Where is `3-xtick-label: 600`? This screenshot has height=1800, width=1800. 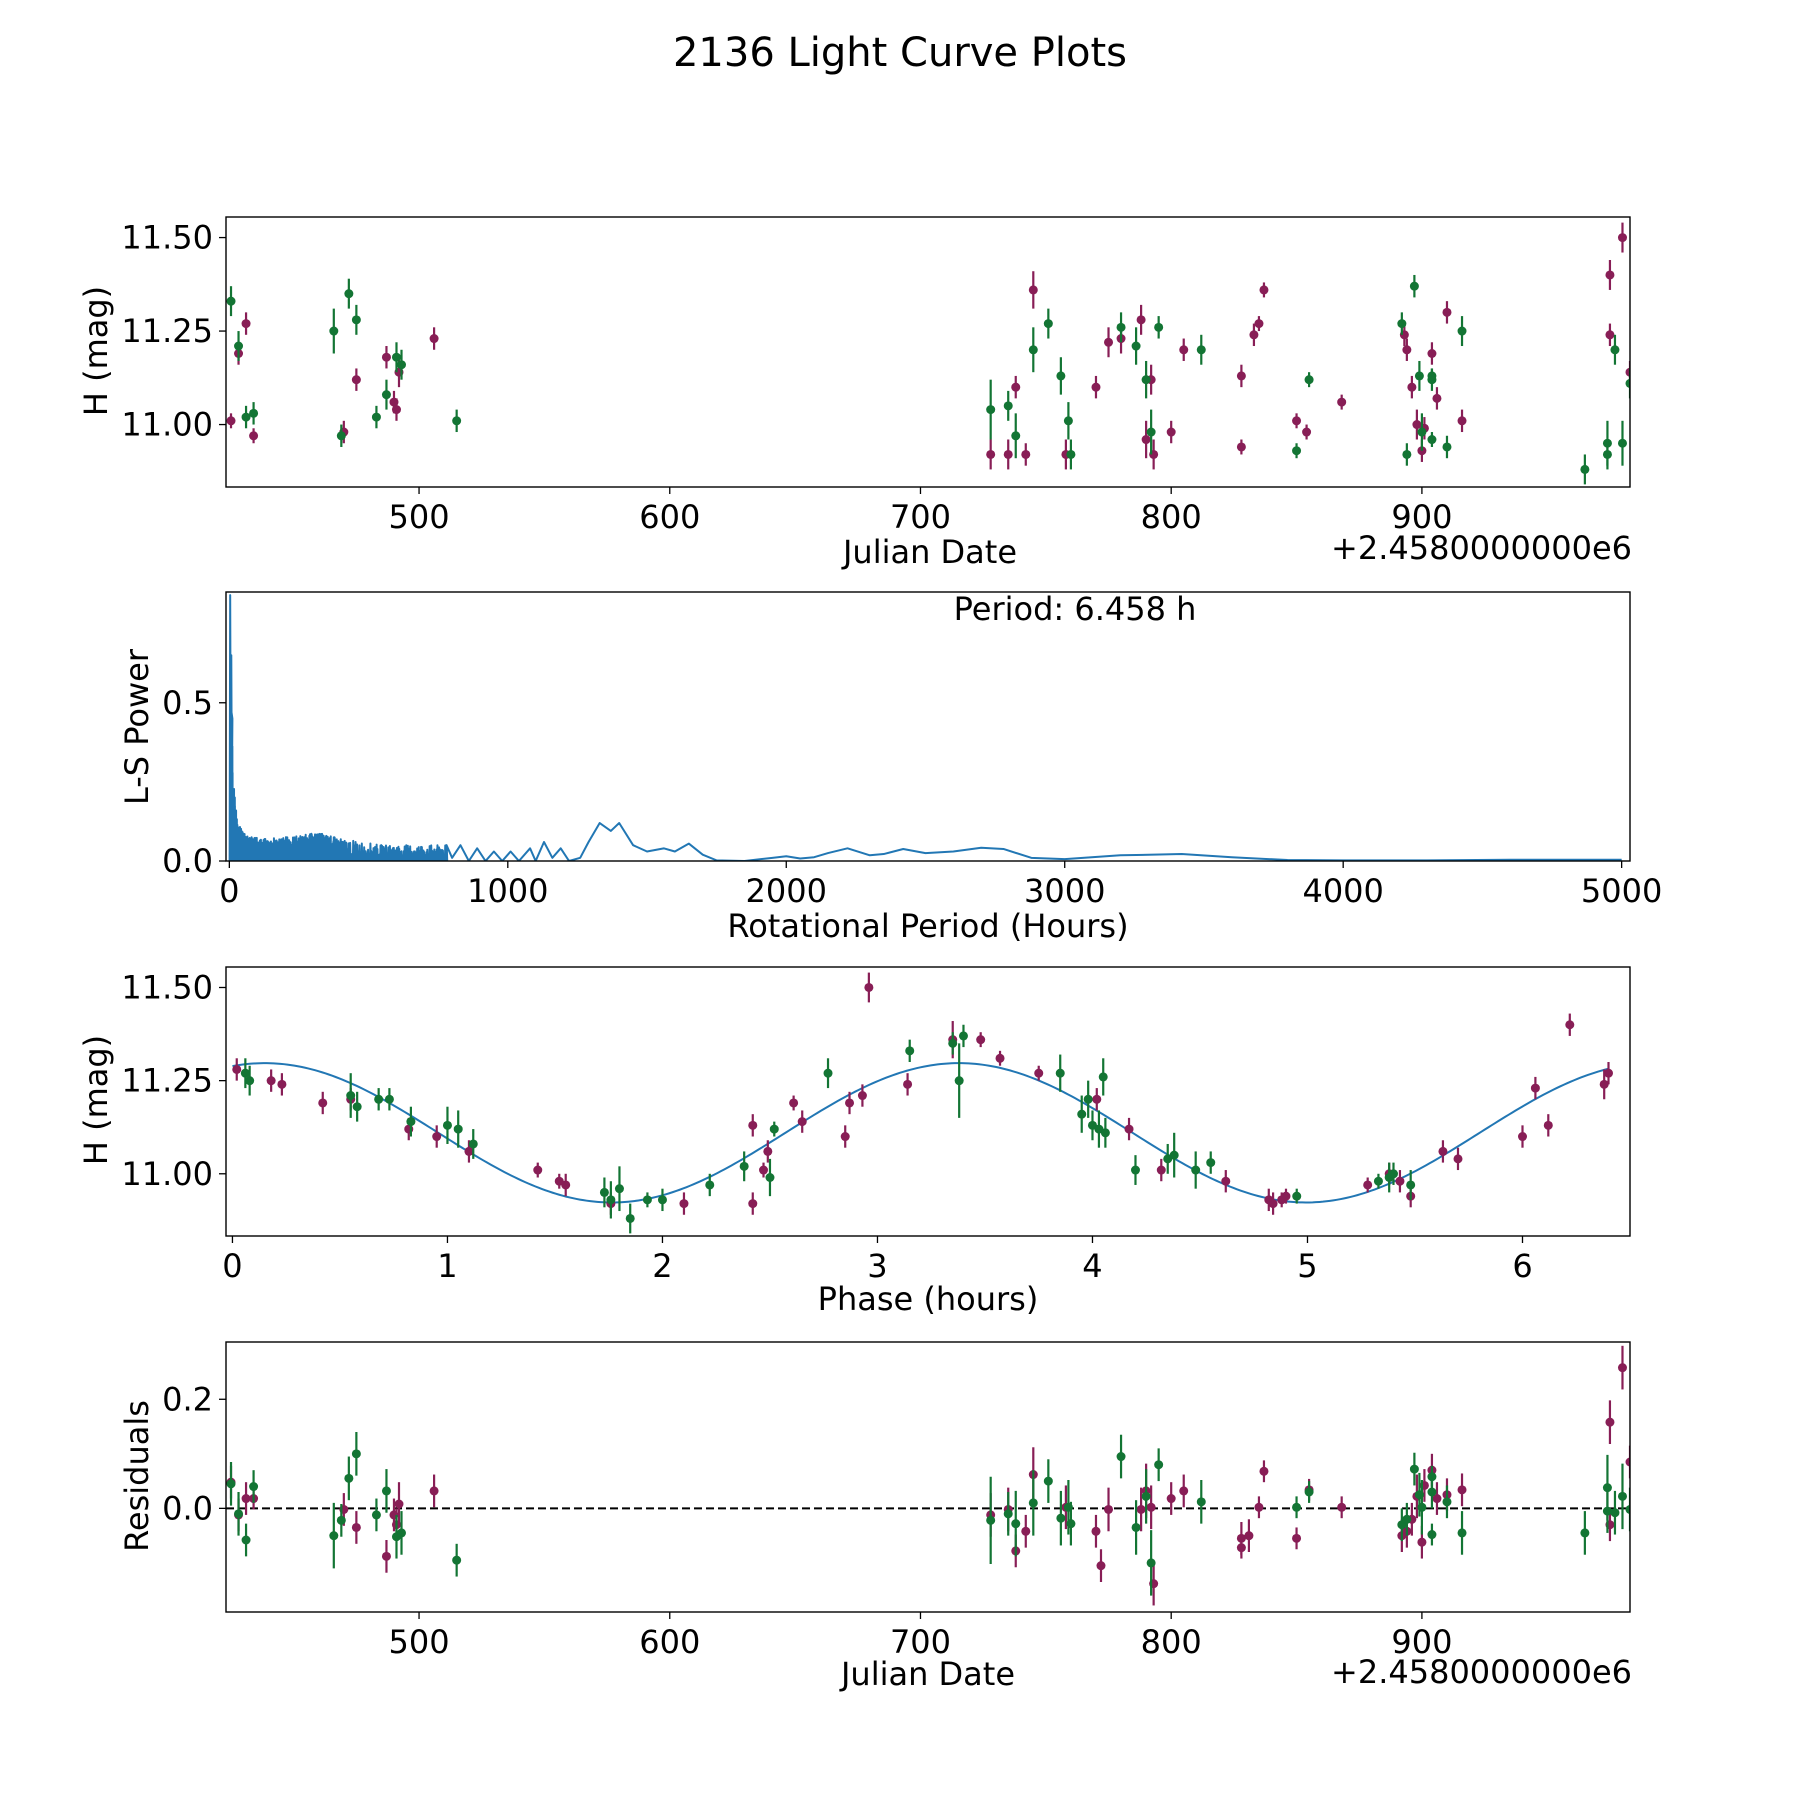
3-xtick-label: 600 is located at coordinates (669, 1642).